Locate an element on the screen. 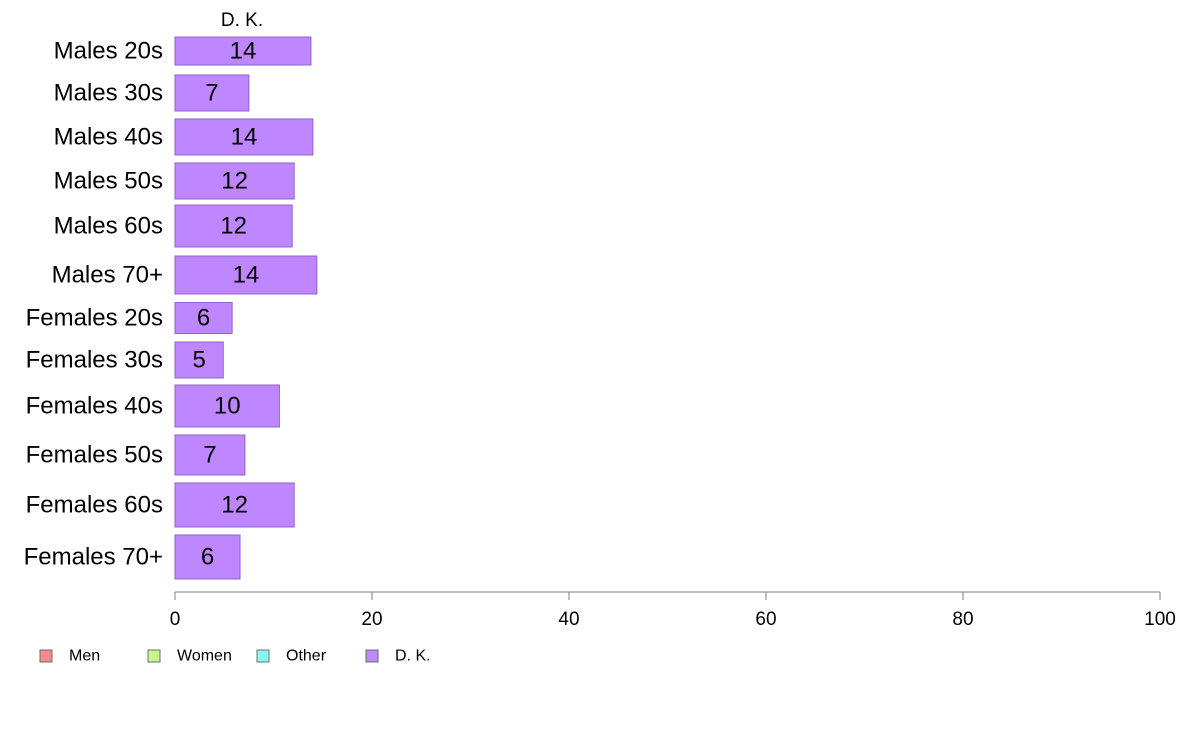 This screenshot has width=1188, height=741. x-tick-label: 80 is located at coordinates (962, 619).